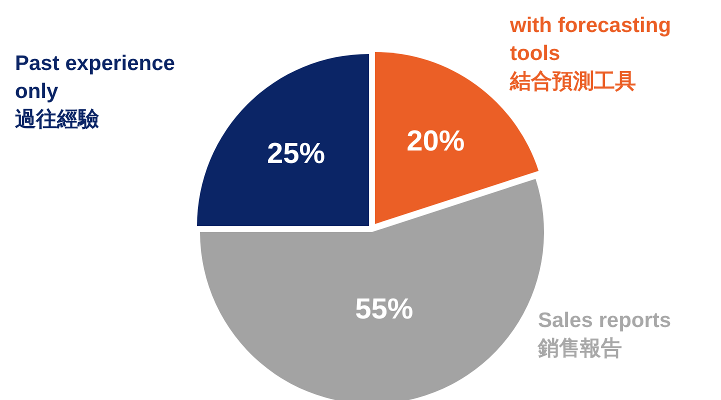 The height and width of the screenshot is (400, 721). What do you see at coordinates (604, 334) in the screenshot?
I see `slice-label: Sales reports 銷售報告` at bounding box center [604, 334].